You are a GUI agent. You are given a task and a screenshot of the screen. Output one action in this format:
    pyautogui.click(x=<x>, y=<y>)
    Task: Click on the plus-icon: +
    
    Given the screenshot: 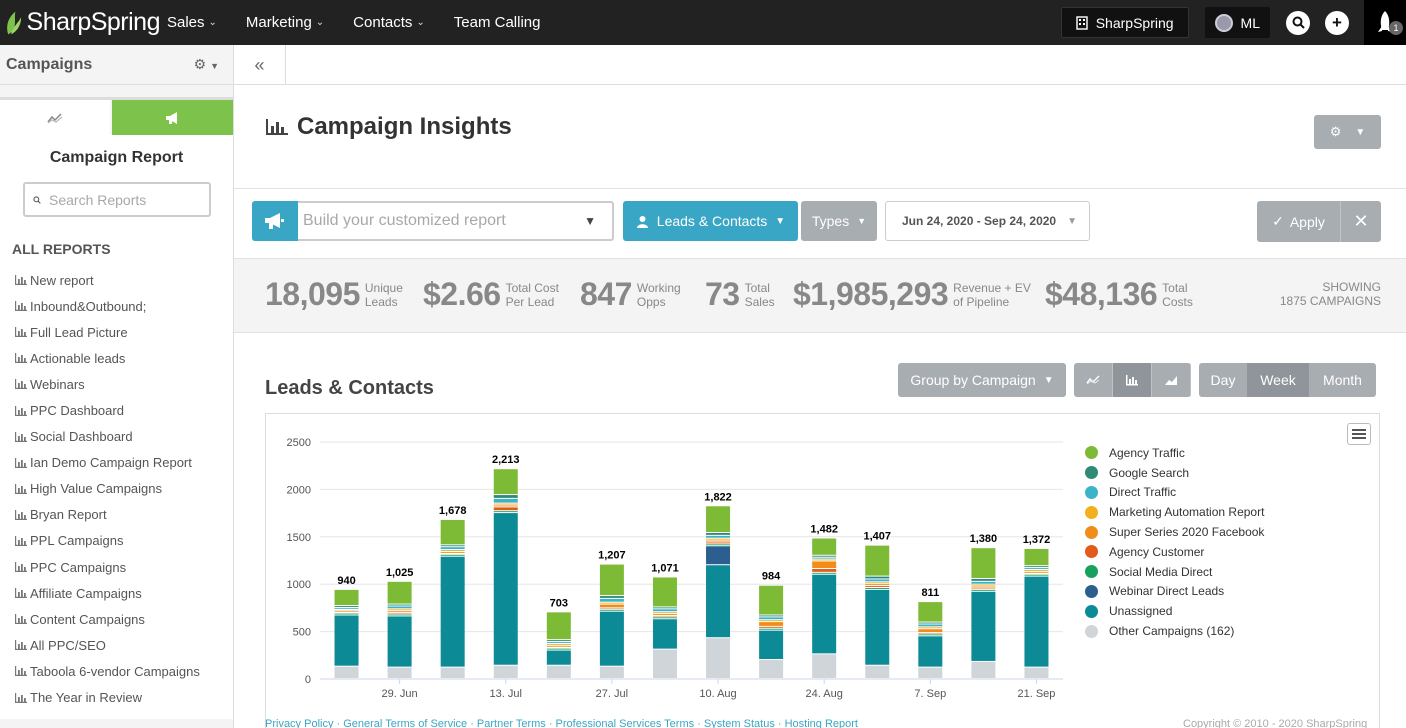 What is the action you would take?
    pyautogui.click(x=1337, y=22)
    